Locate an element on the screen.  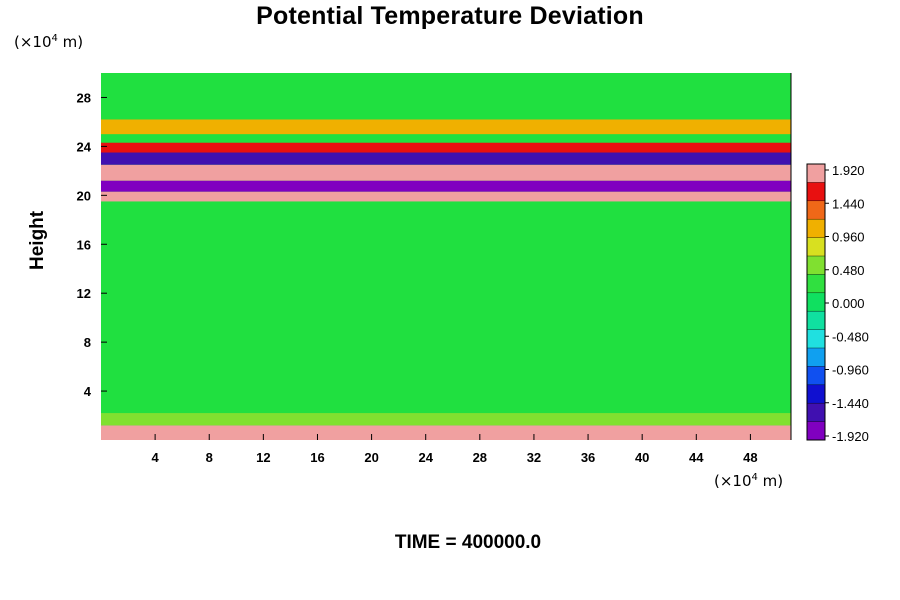
y-tick-label: 20 is located at coordinates (84, 195).